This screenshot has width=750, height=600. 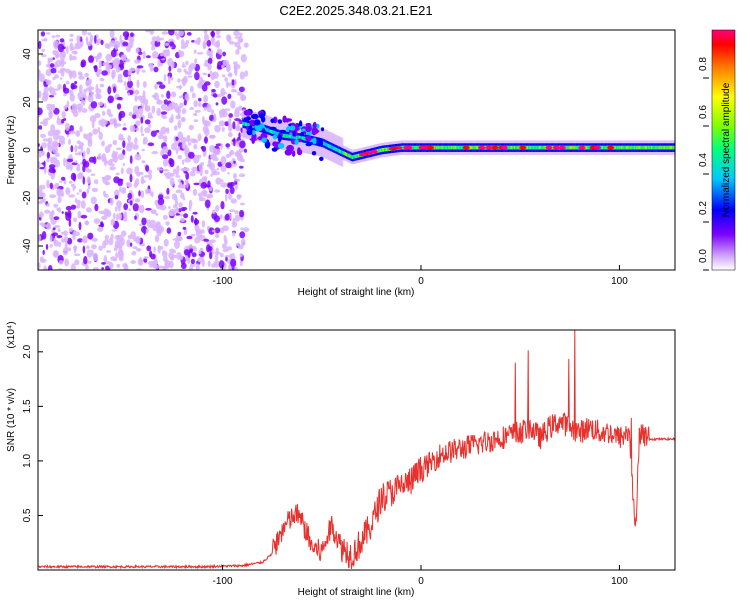 What do you see at coordinates (27, 150) in the screenshot?
I see `y-tick-label: 0` at bounding box center [27, 150].